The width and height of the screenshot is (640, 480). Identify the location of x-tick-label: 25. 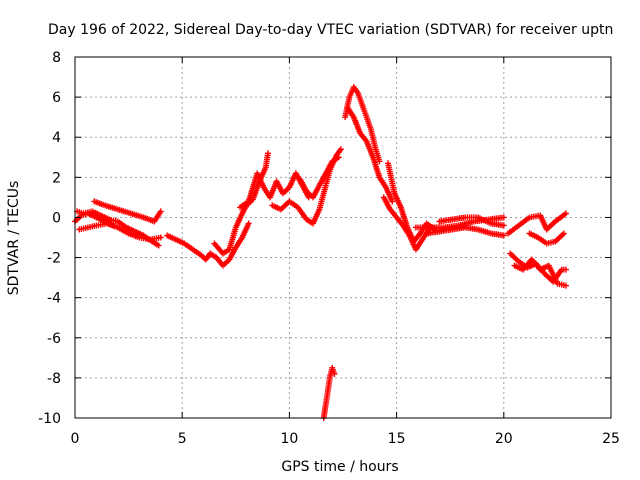
(611, 439).